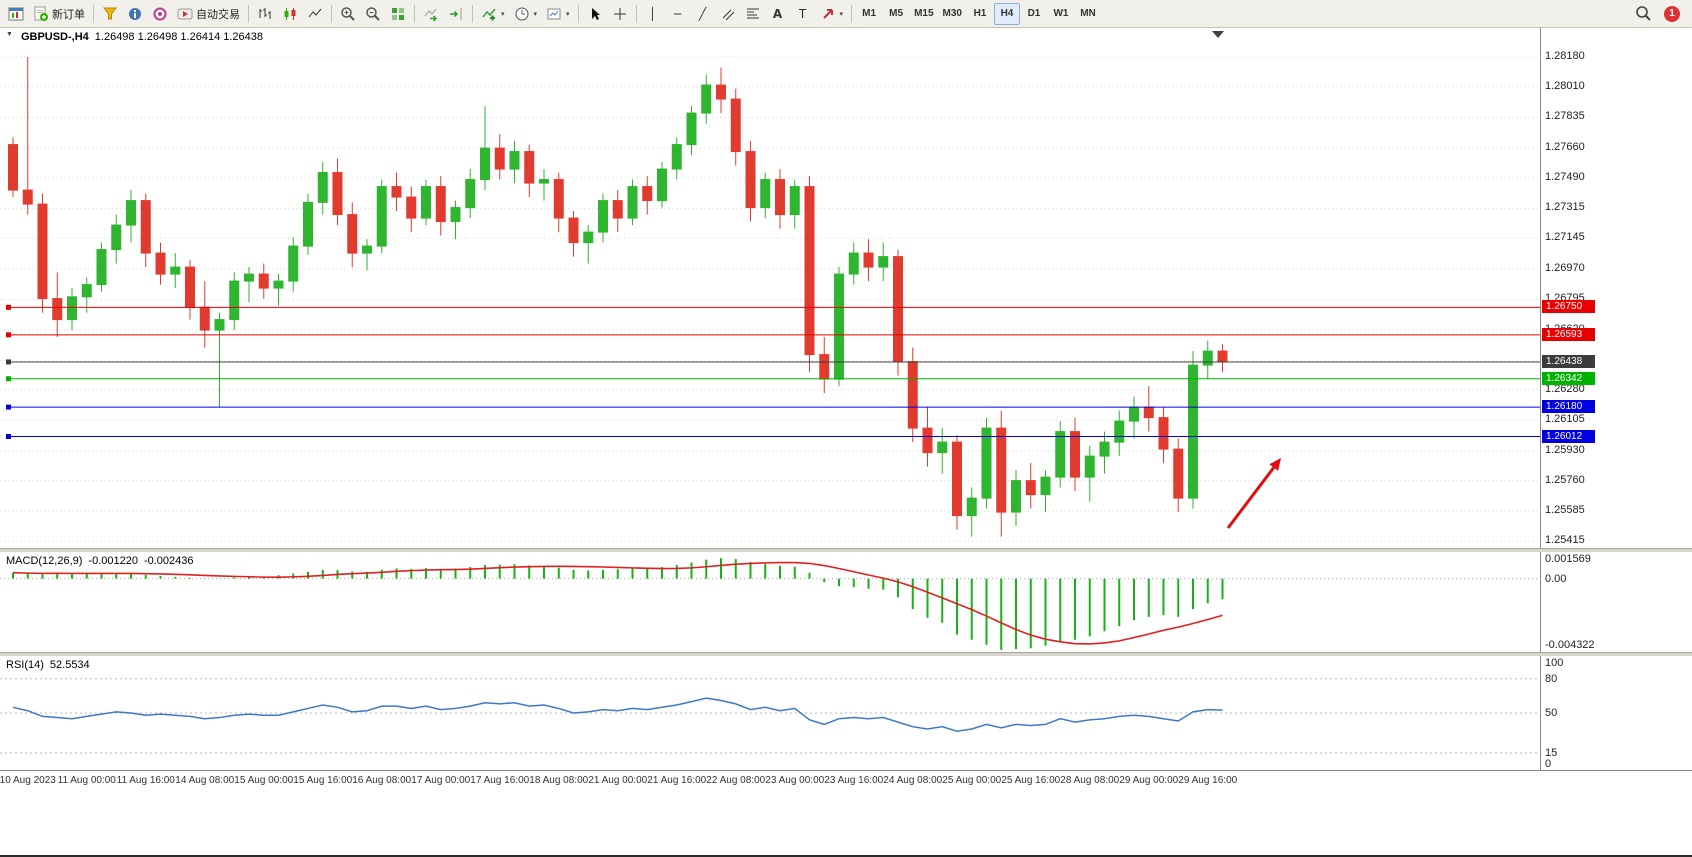  Describe the element at coordinates (703, 14) in the screenshot. I see `trendline-button: ╱` at that location.